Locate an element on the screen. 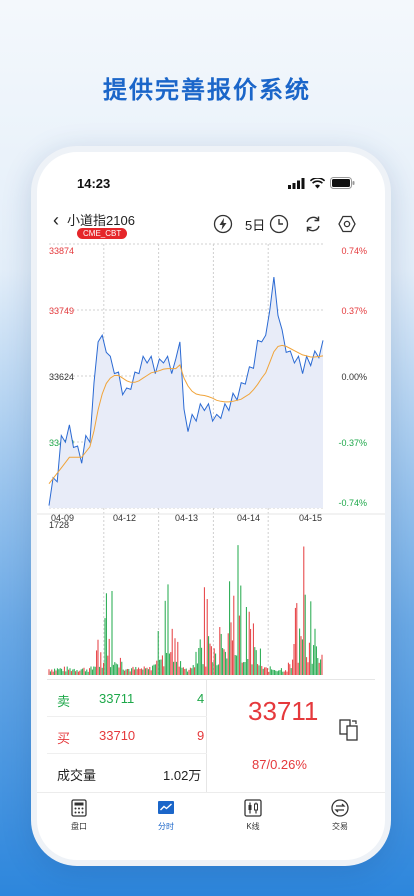 The height and width of the screenshot is (896, 414). ask-label: 卖 is located at coordinates (64, 701).